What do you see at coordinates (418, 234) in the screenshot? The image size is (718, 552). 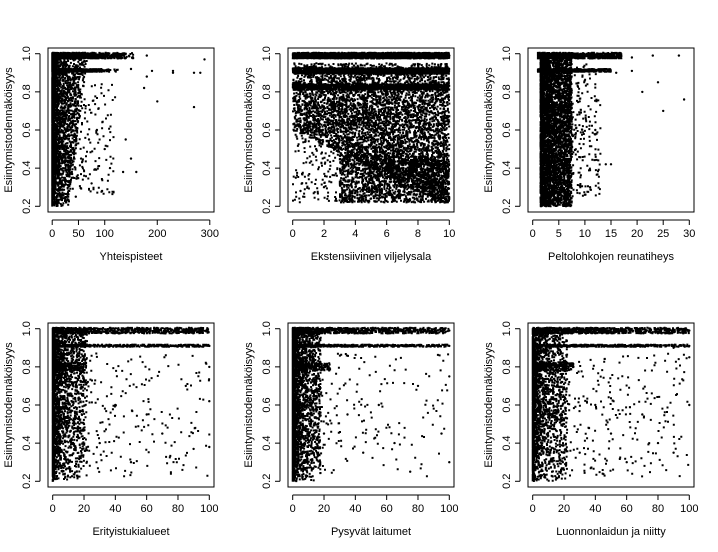 I see `x-tick-label: 8` at bounding box center [418, 234].